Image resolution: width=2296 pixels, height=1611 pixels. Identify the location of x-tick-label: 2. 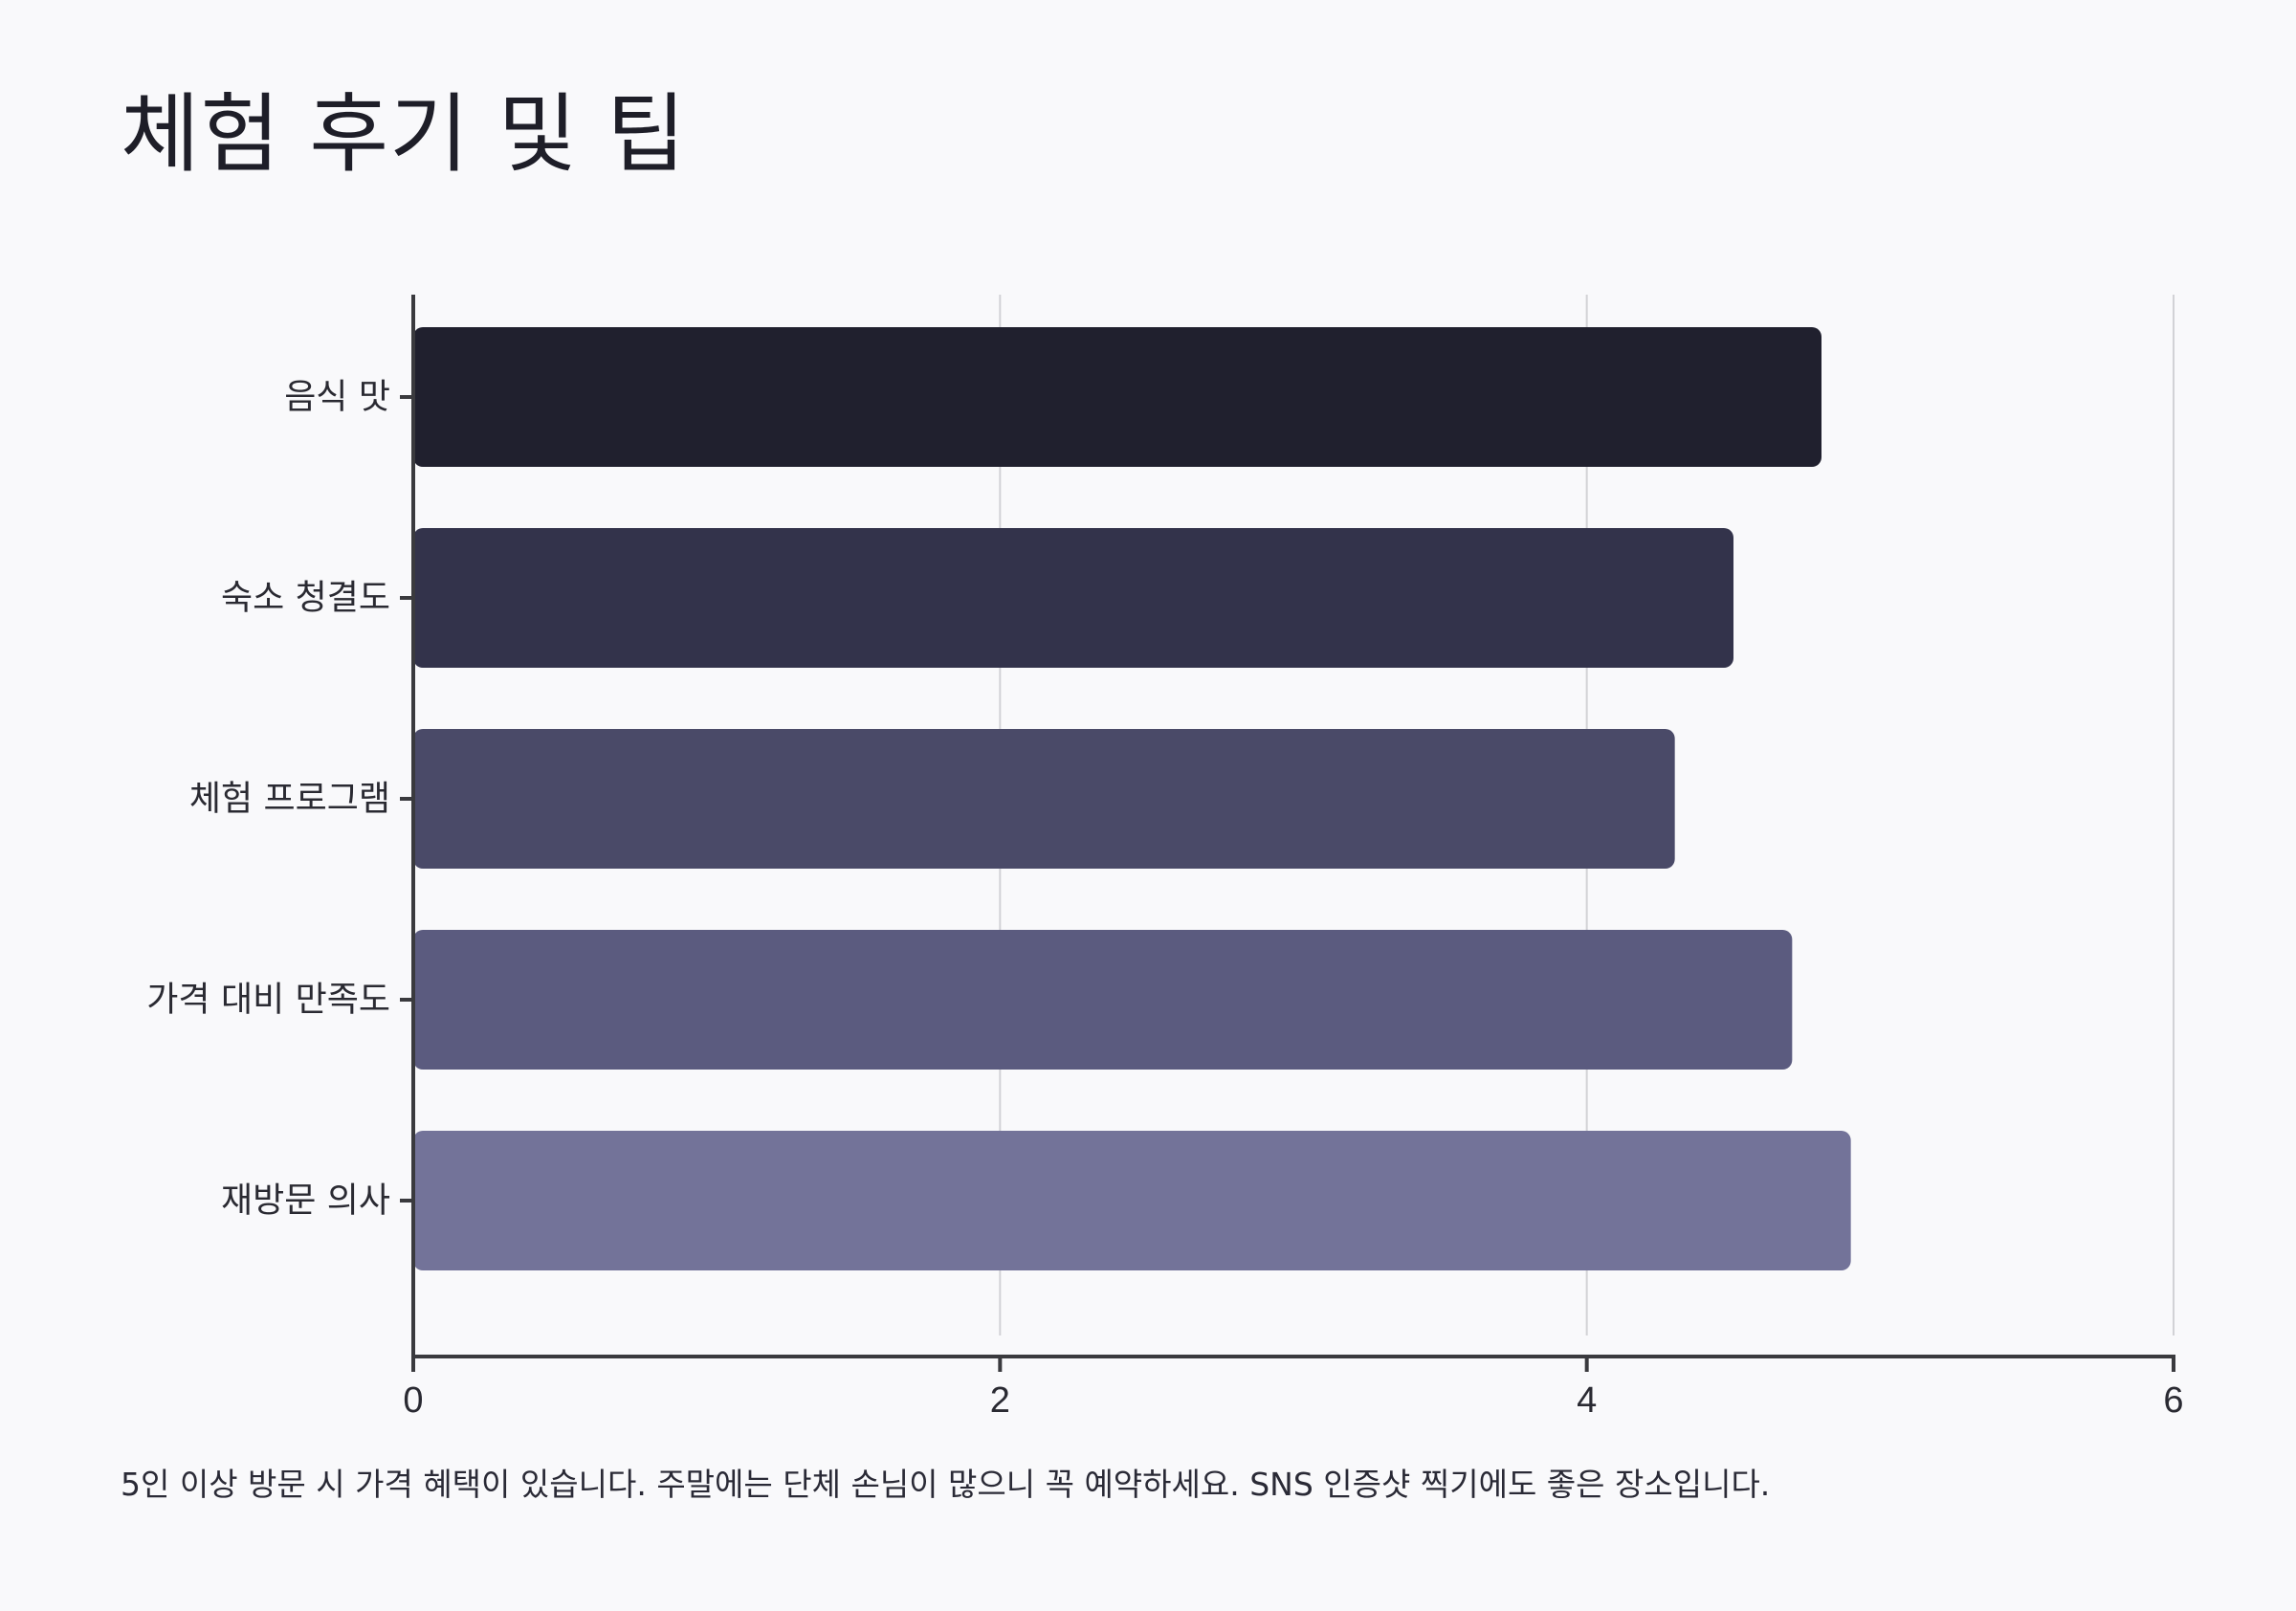
(1000, 1400).